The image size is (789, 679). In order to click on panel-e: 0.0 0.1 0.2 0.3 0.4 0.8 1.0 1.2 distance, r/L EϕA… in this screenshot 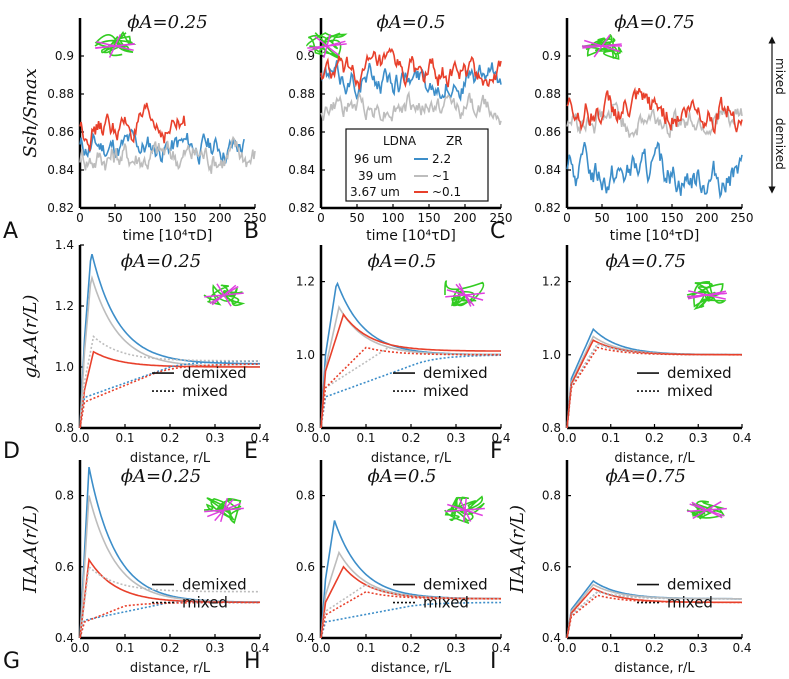, I will do `click(377, 355)`.